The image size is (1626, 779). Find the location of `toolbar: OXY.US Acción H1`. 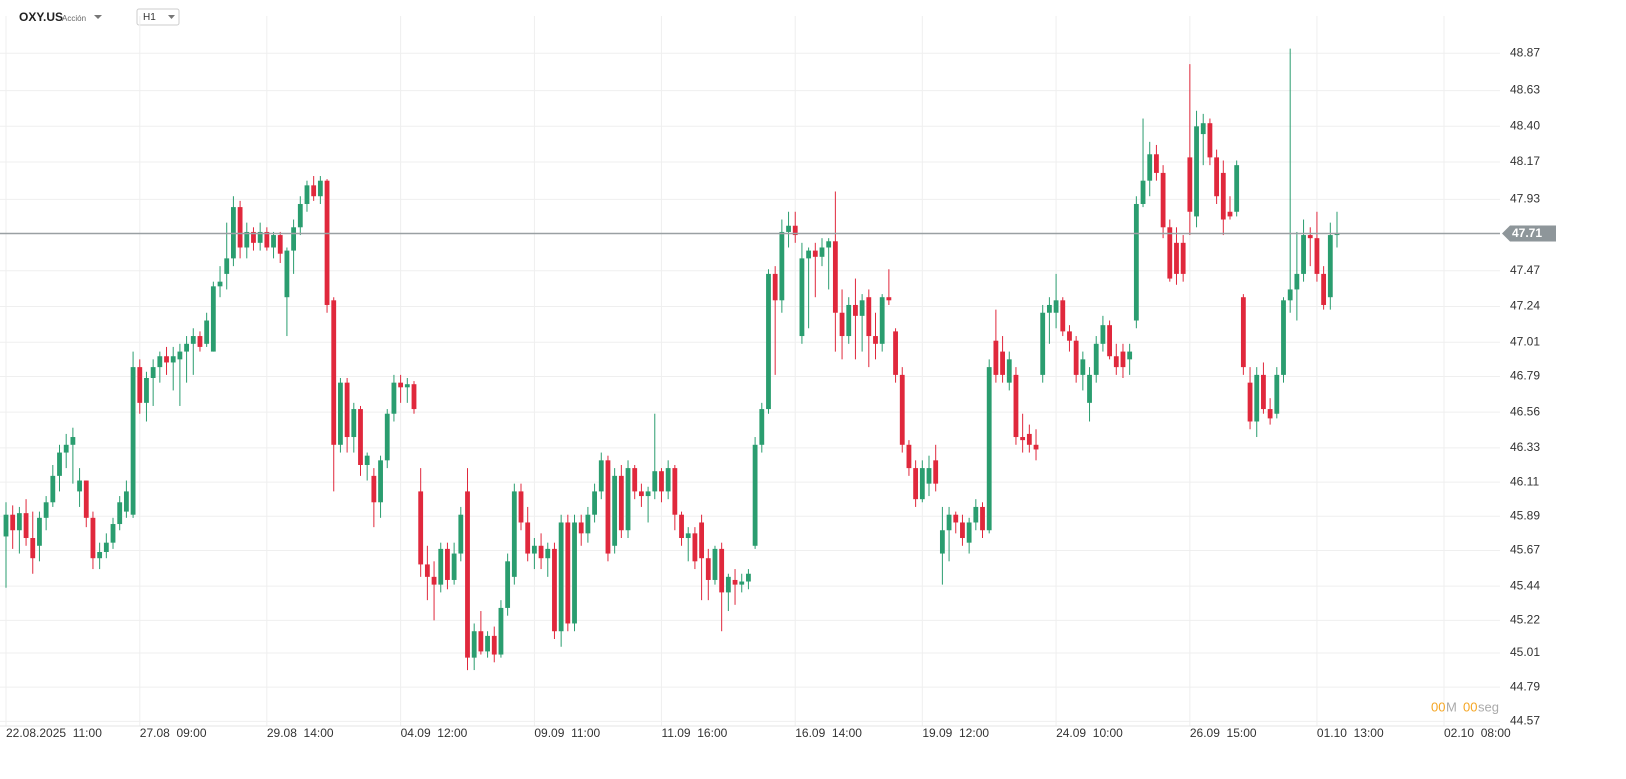

toolbar: OXY.US Acción H1 is located at coordinates (99, 17).